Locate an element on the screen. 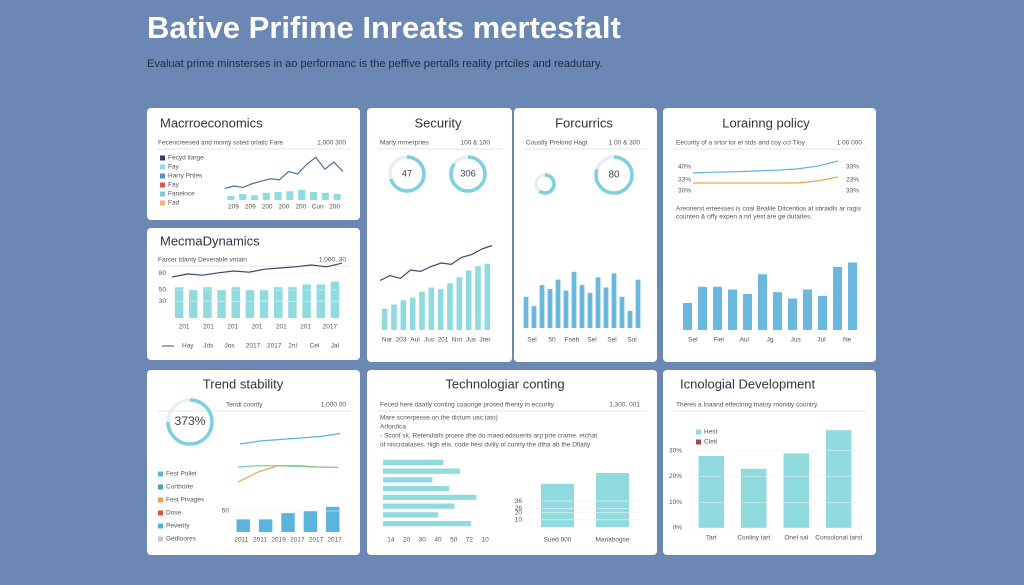 The image size is (1024, 585). x-tick-label: 2011 is located at coordinates (260, 540).